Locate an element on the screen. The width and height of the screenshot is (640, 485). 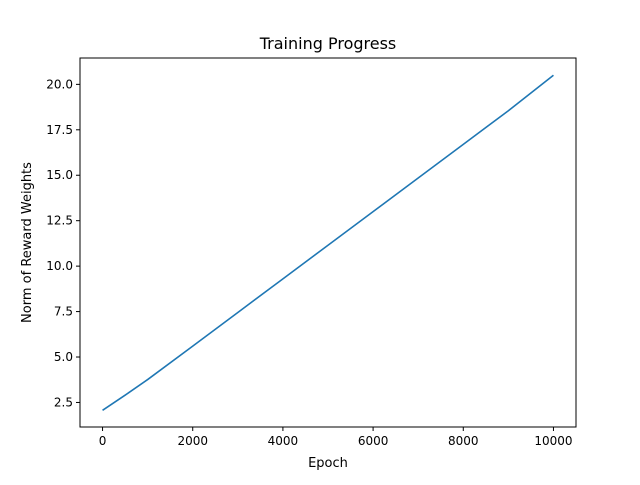
y-axis-label: Norm of Reward Weights is located at coordinates (27, 242).